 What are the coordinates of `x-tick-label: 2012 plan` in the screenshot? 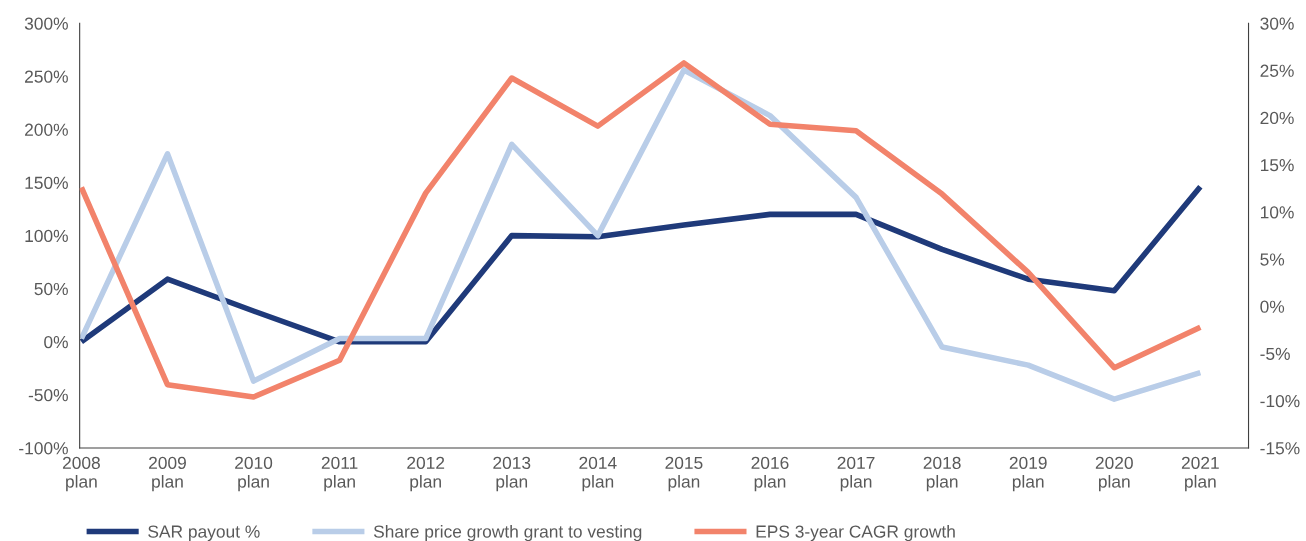 It's located at (426, 474).